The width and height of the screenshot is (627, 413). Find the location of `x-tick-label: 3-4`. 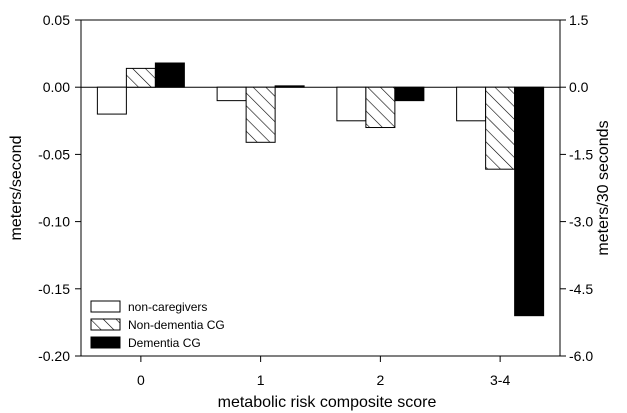

x-tick-label: 3-4 is located at coordinates (500, 380).